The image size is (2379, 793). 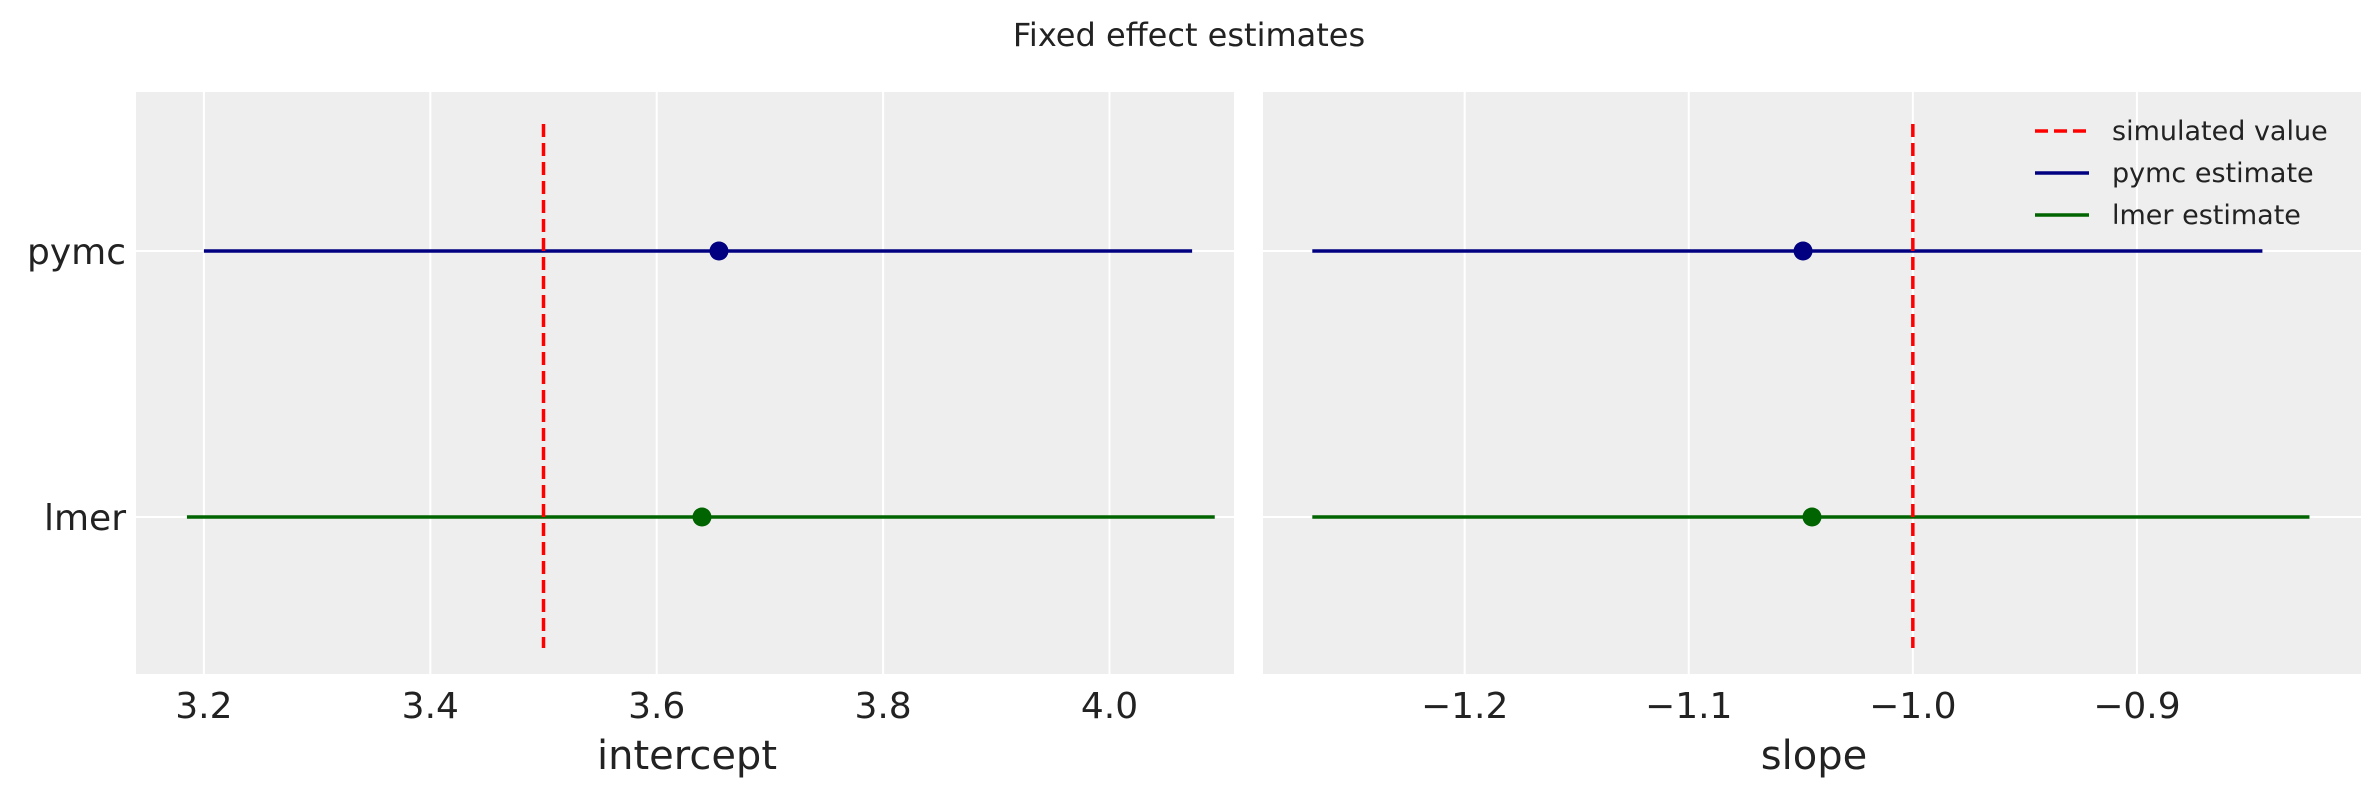 What do you see at coordinates (85, 518) in the screenshot?
I see `y-tick-label-lmer: lmer` at bounding box center [85, 518].